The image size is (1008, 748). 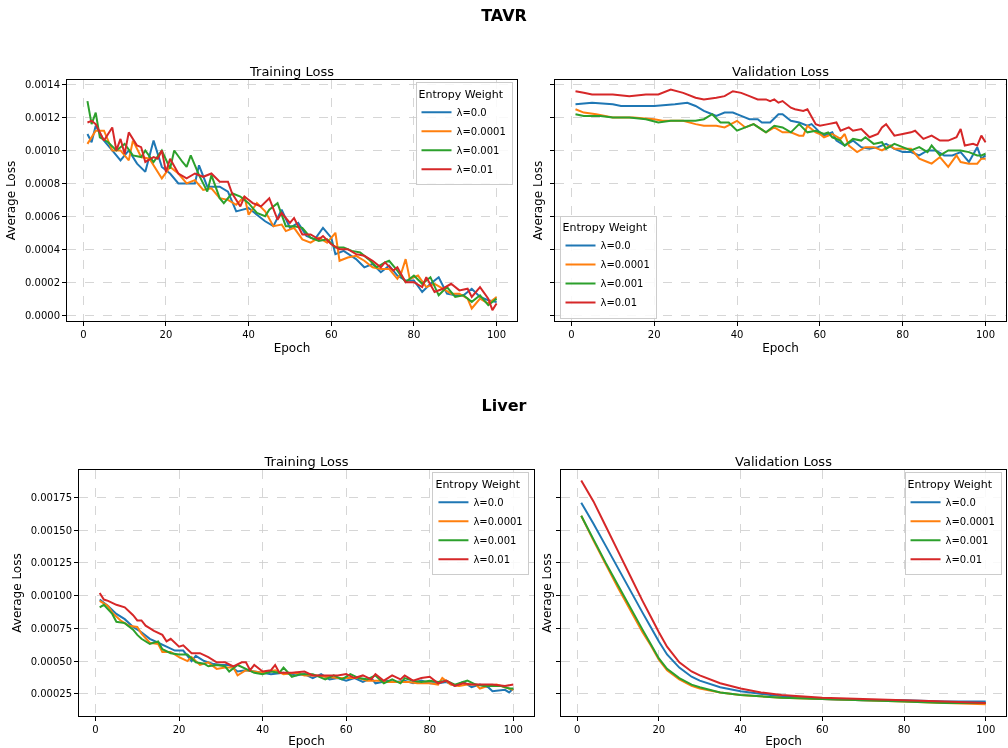 I want to click on text: TAVR, so click(x=504, y=15).